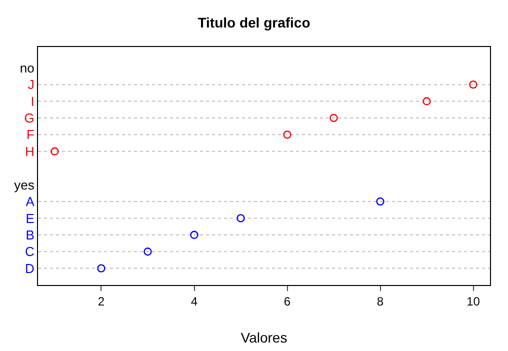 The image size is (508, 351). Describe the element at coordinates (30, 134) in the screenshot. I see `y-tick-label: F` at that location.